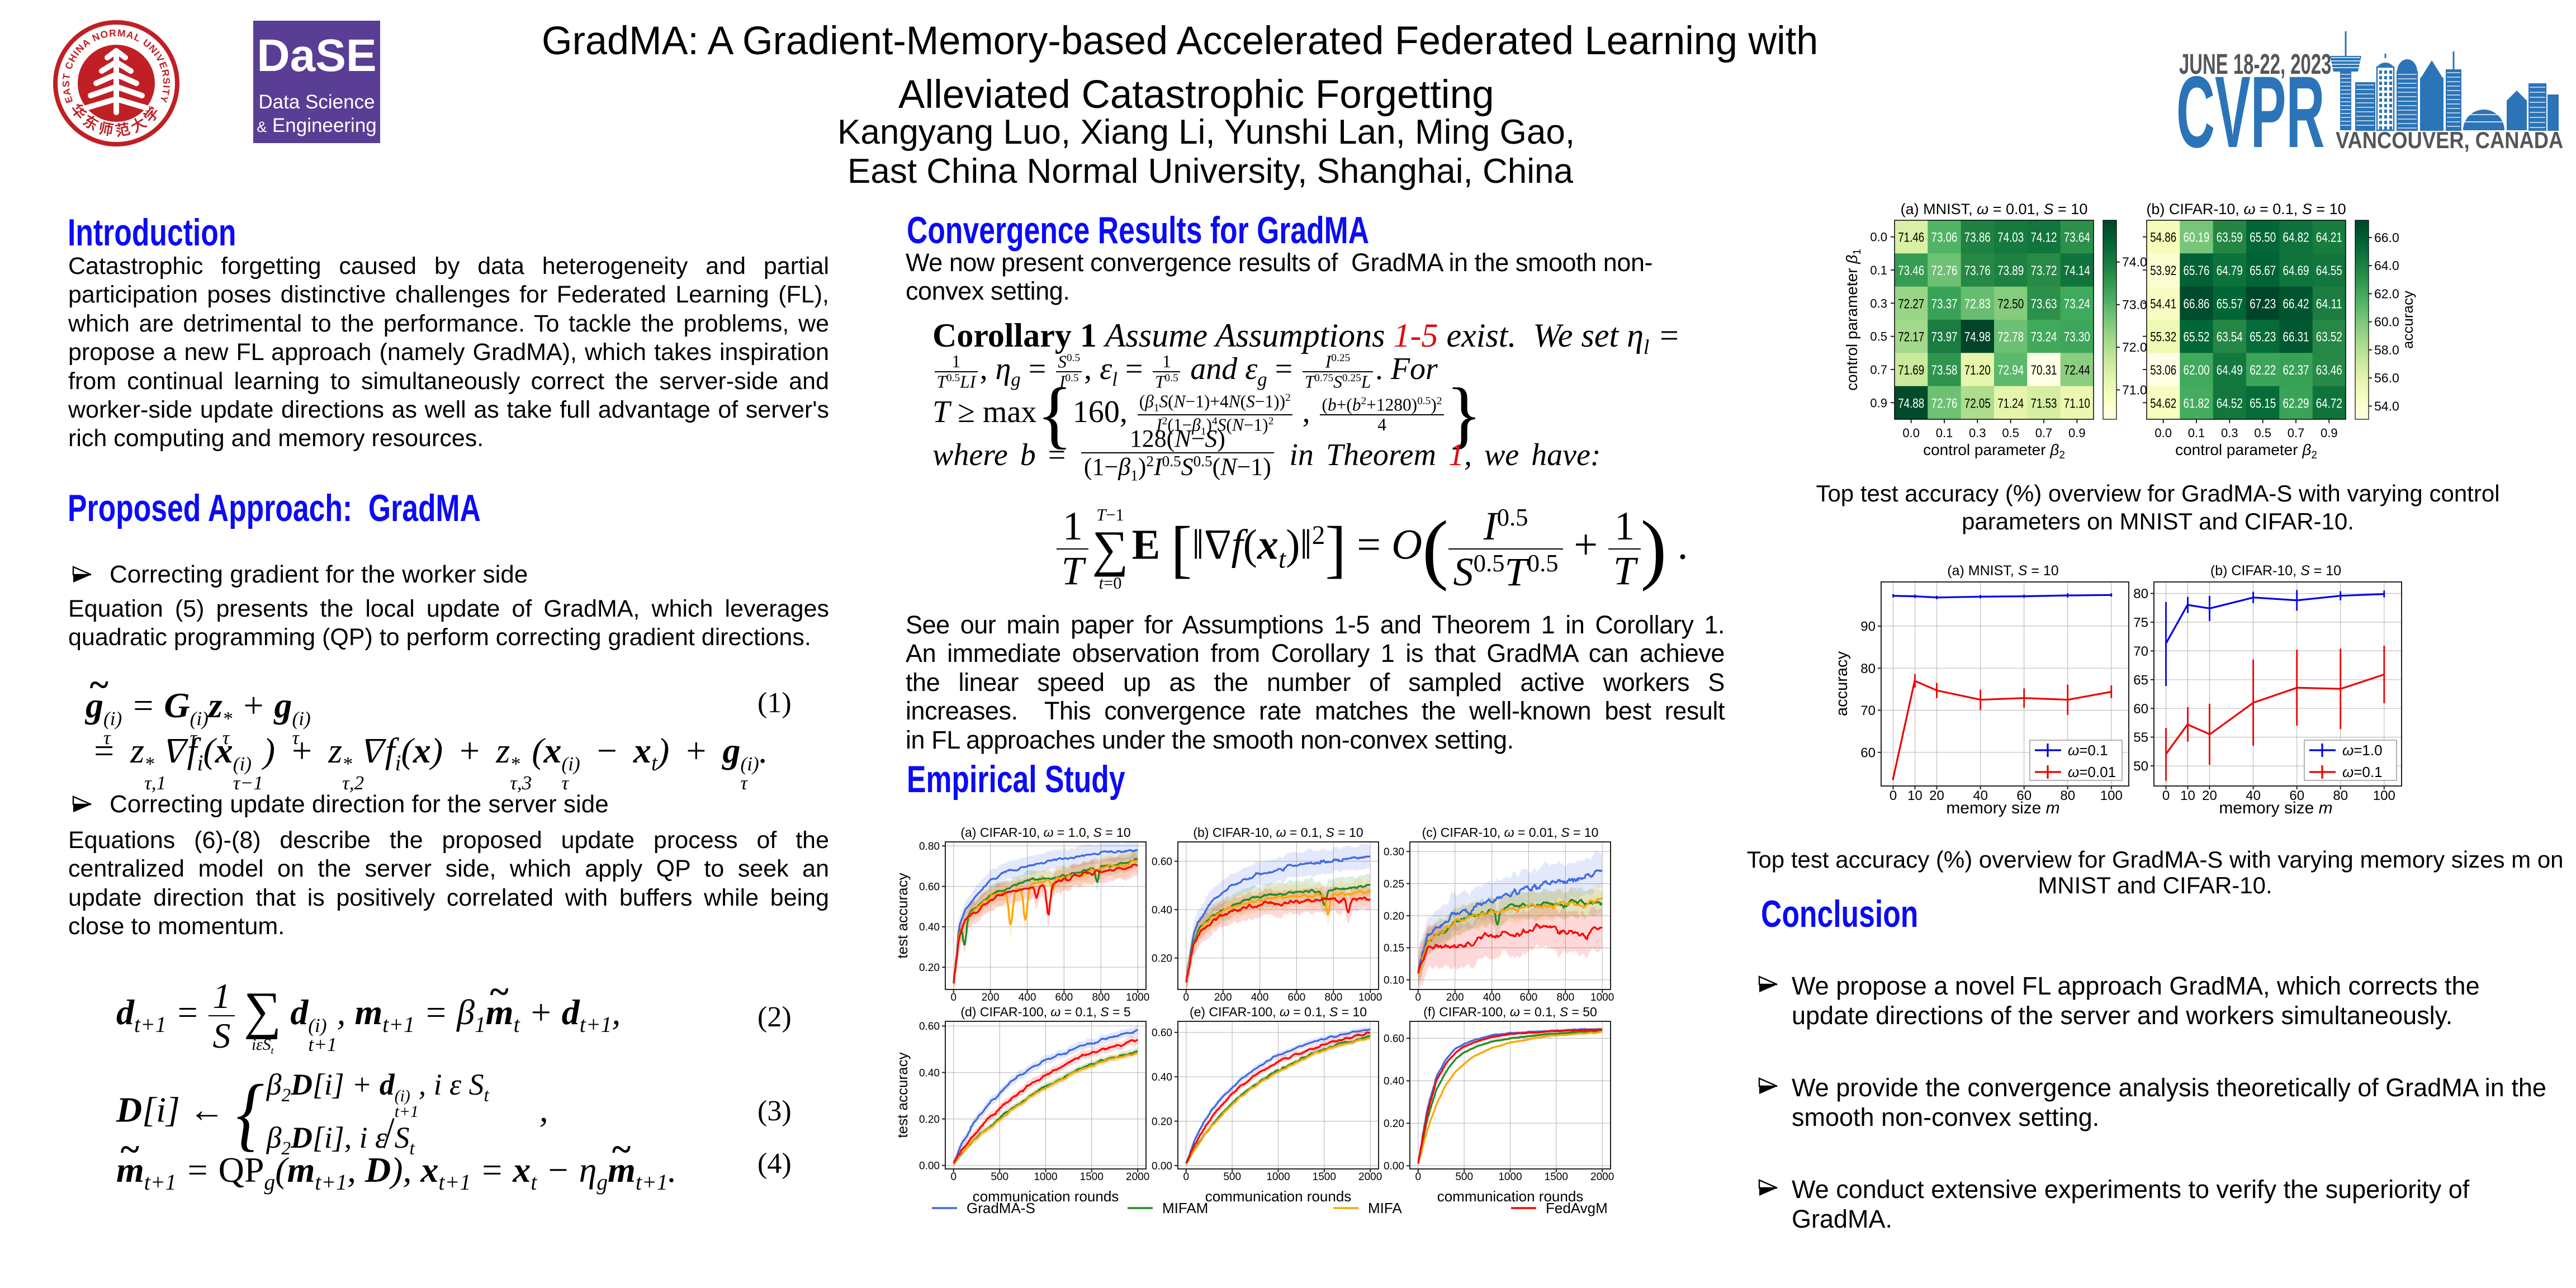 This screenshot has height=1288, width=2576. What do you see at coordinates (1911, 270) in the screenshot?
I see `svg-text: 73.46` at bounding box center [1911, 270].